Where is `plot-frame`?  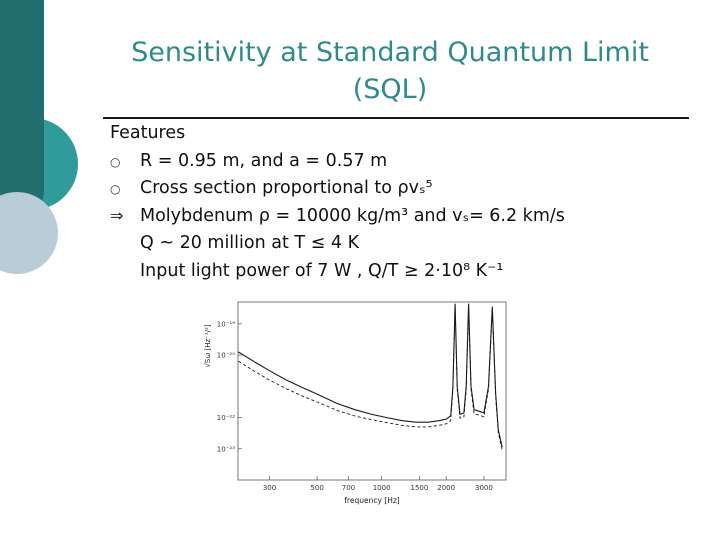 plot-frame is located at coordinates (372, 391).